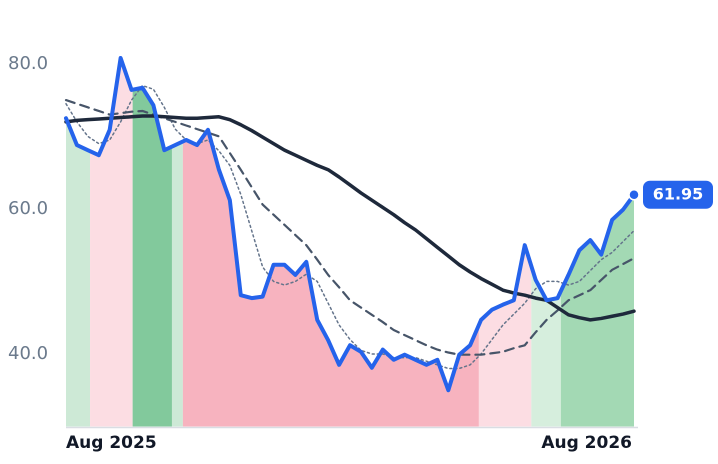 This screenshot has width=718, height=464. I want to click on value-badge-label: 61.95, so click(678, 193).